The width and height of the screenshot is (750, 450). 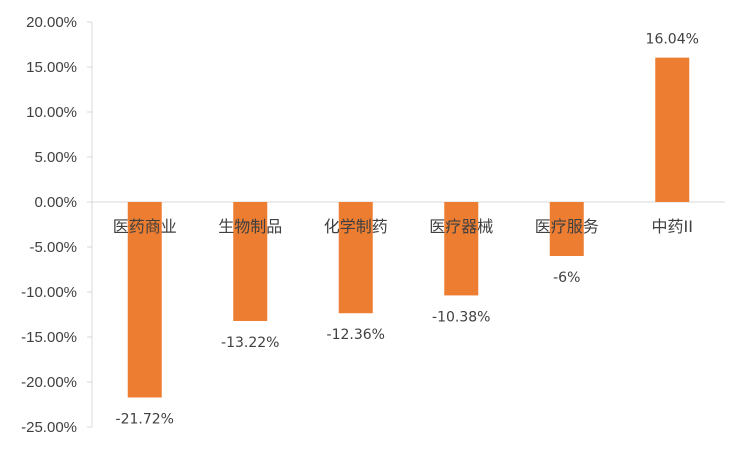 What do you see at coordinates (145, 419) in the screenshot?
I see `data-label: -21.72%` at bounding box center [145, 419].